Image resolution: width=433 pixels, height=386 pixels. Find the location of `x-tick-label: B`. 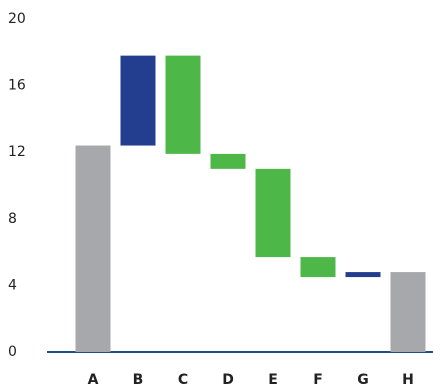

x-tick-label: B is located at coordinates (138, 379).